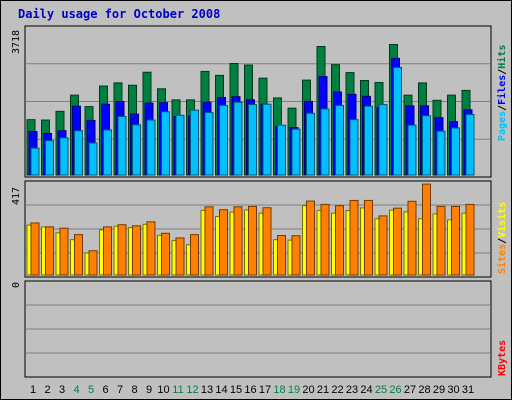 The width and height of the screenshot is (512, 400). I want to click on x-label-day-22: 22, so click(337, 390).